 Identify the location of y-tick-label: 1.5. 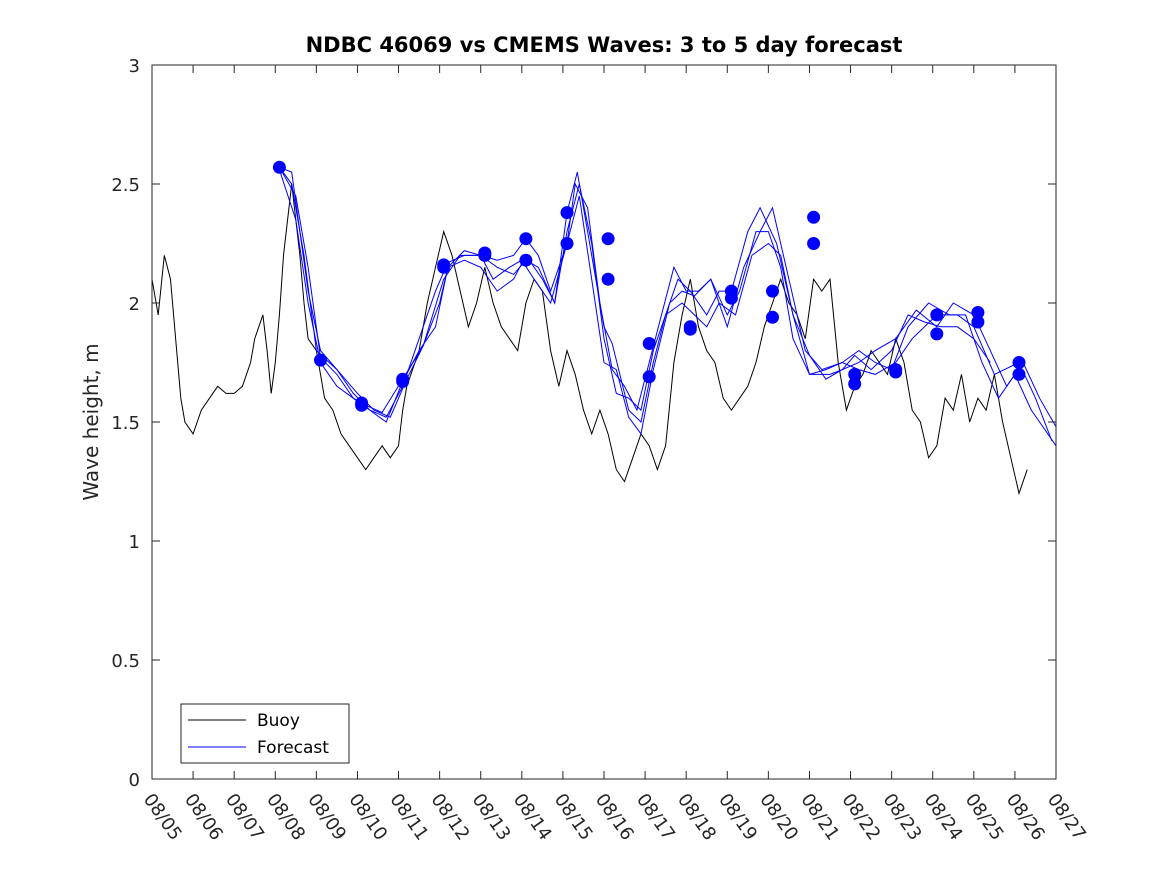
(125, 423).